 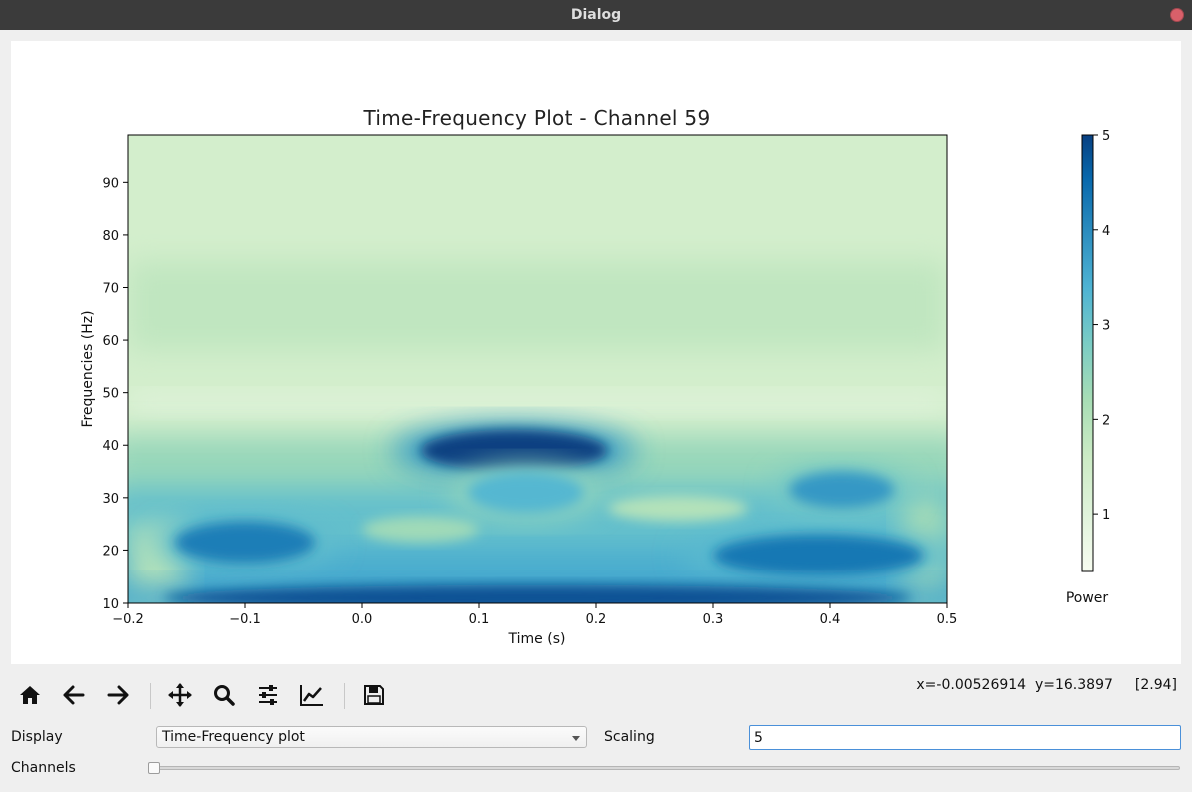 I want to click on edit-axis-button, so click(x=312, y=695).